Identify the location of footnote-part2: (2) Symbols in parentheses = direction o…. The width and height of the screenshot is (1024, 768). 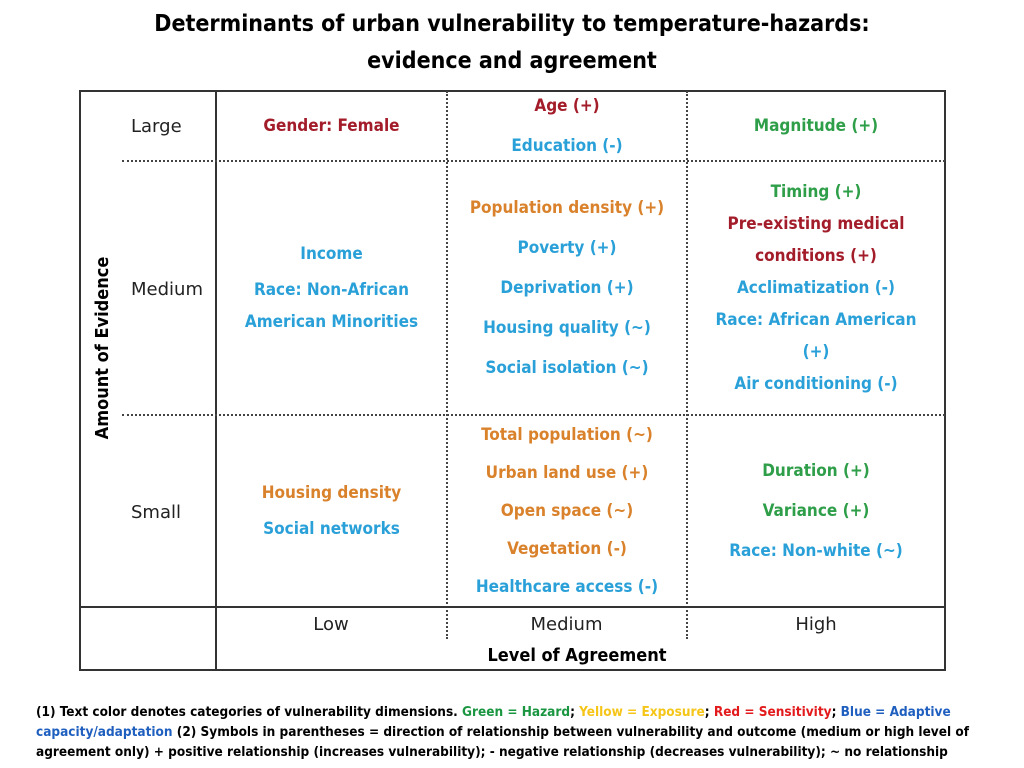
(502, 742).